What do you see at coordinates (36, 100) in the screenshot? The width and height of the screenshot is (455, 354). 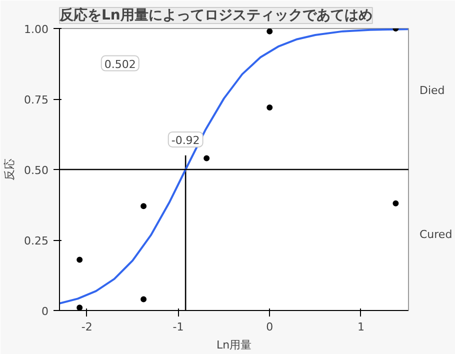 I see `y-tick-label: 0.75` at bounding box center [36, 100].